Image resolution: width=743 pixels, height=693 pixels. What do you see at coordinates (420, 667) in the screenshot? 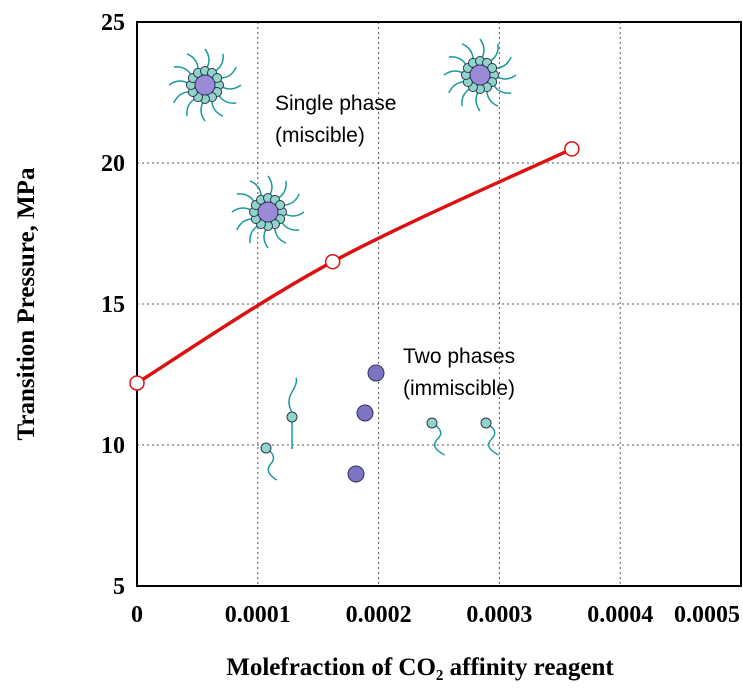
I see `x-axis-title: Molefraction of CO₂ affinity reagent` at bounding box center [420, 667].